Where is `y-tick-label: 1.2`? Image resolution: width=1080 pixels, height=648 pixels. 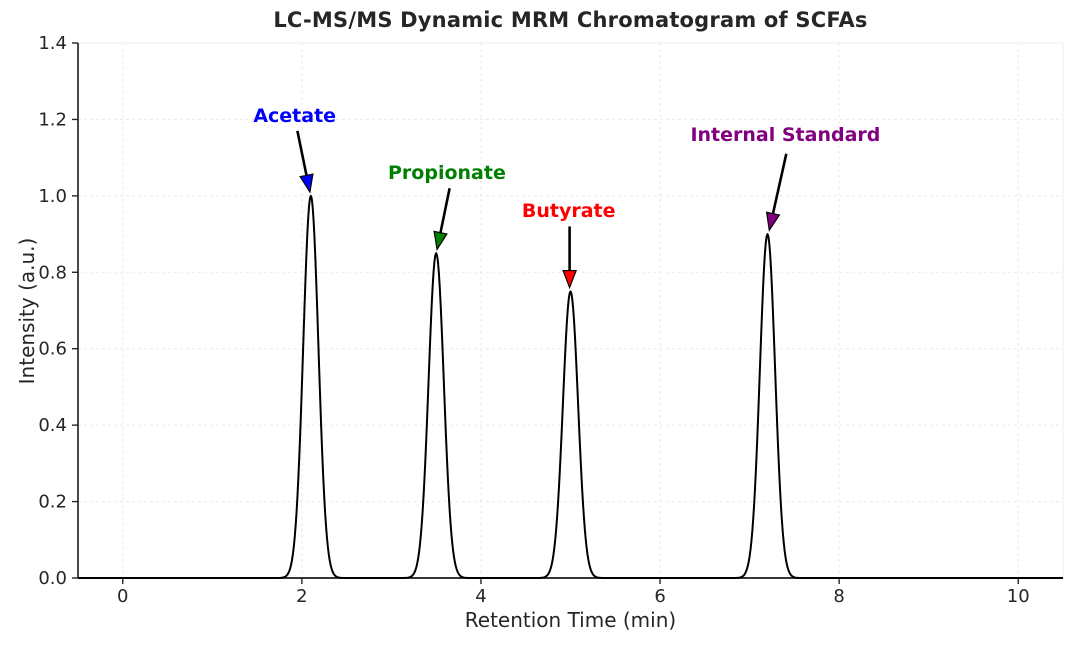 y-tick-label: 1.2 is located at coordinates (52, 119).